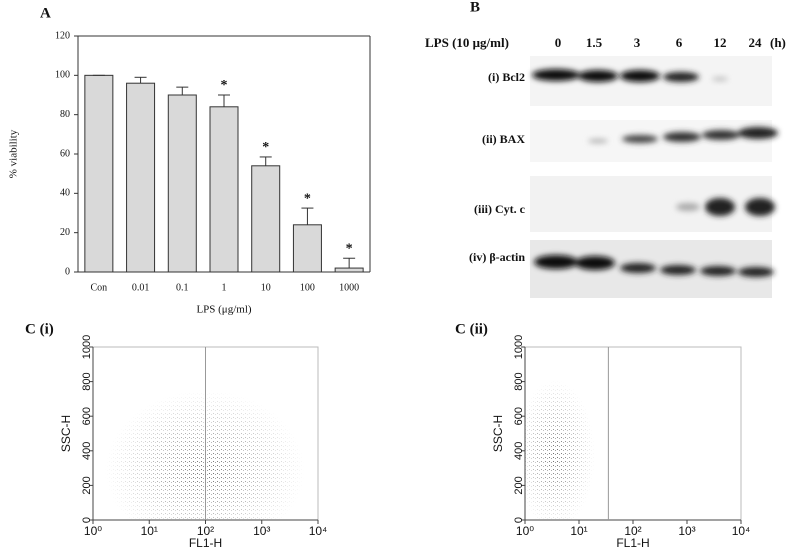  Describe the element at coordinates (65, 232) in the screenshot. I see `y-tick-label: 20` at that location.